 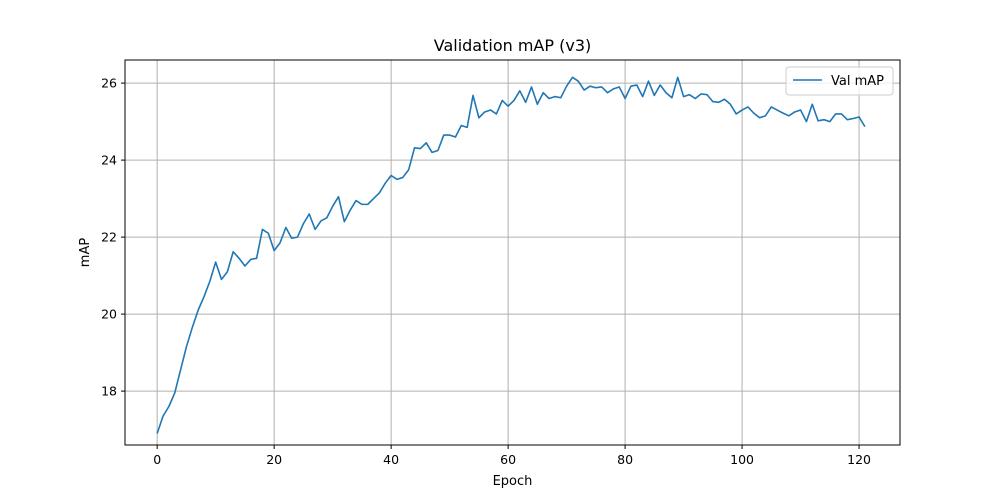 What do you see at coordinates (85, 253) in the screenshot?
I see `y-axis-label: mAP` at bounding box center [85, 253].